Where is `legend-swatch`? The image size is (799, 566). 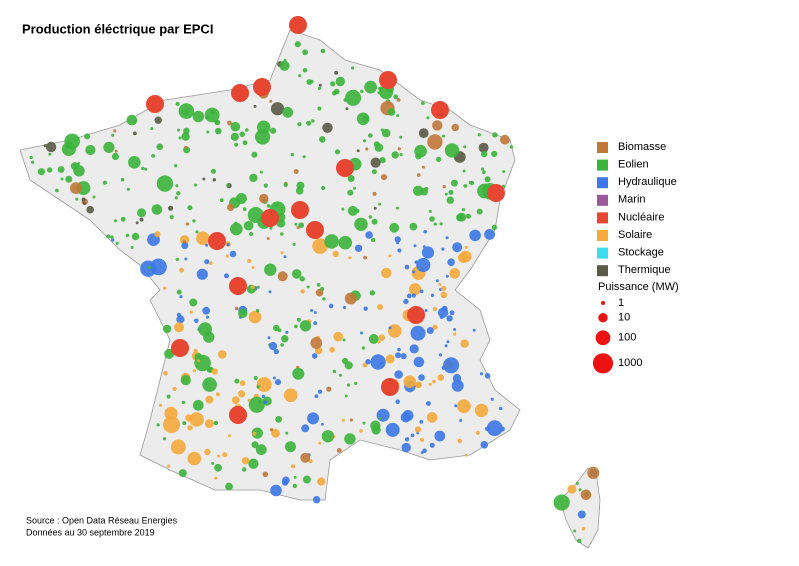
legend-swatch is located at coordinates (602, 253).